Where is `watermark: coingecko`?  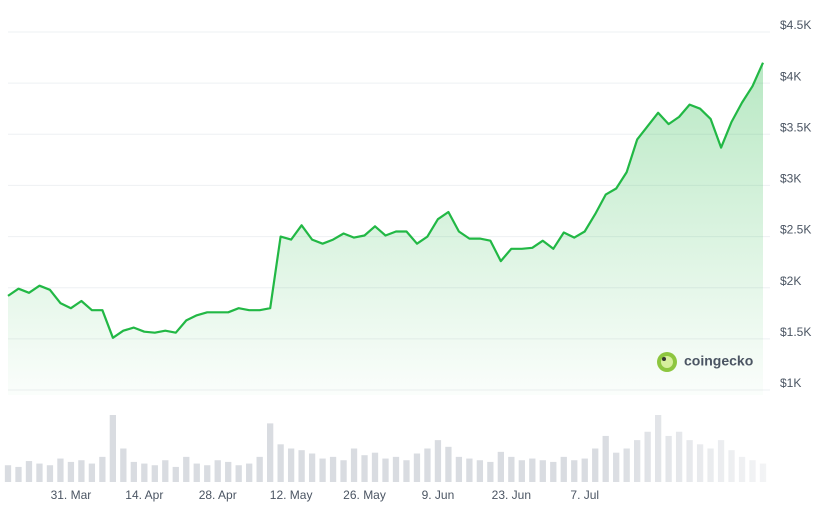 watermark: coingecko is located at coordinates (705, 362).